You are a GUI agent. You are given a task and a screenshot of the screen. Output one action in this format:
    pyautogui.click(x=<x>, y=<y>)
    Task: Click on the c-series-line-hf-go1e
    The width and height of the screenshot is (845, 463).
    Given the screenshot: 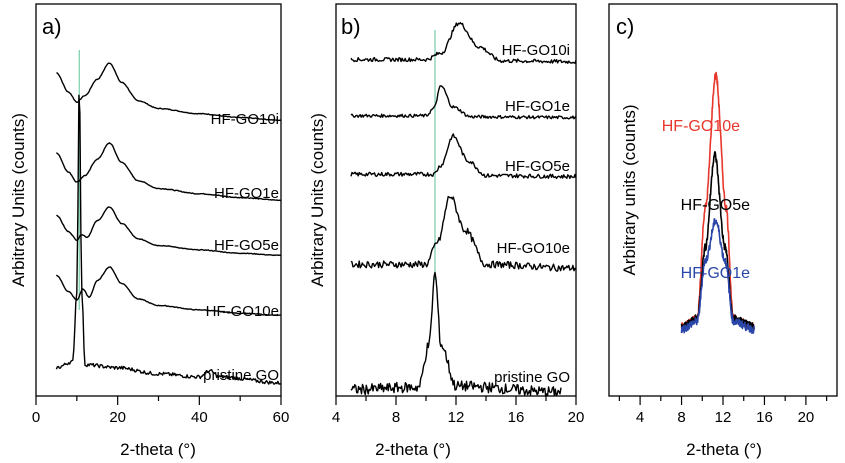 What is the action you would take?
    pyautogui.click(x=717, y=276)
    